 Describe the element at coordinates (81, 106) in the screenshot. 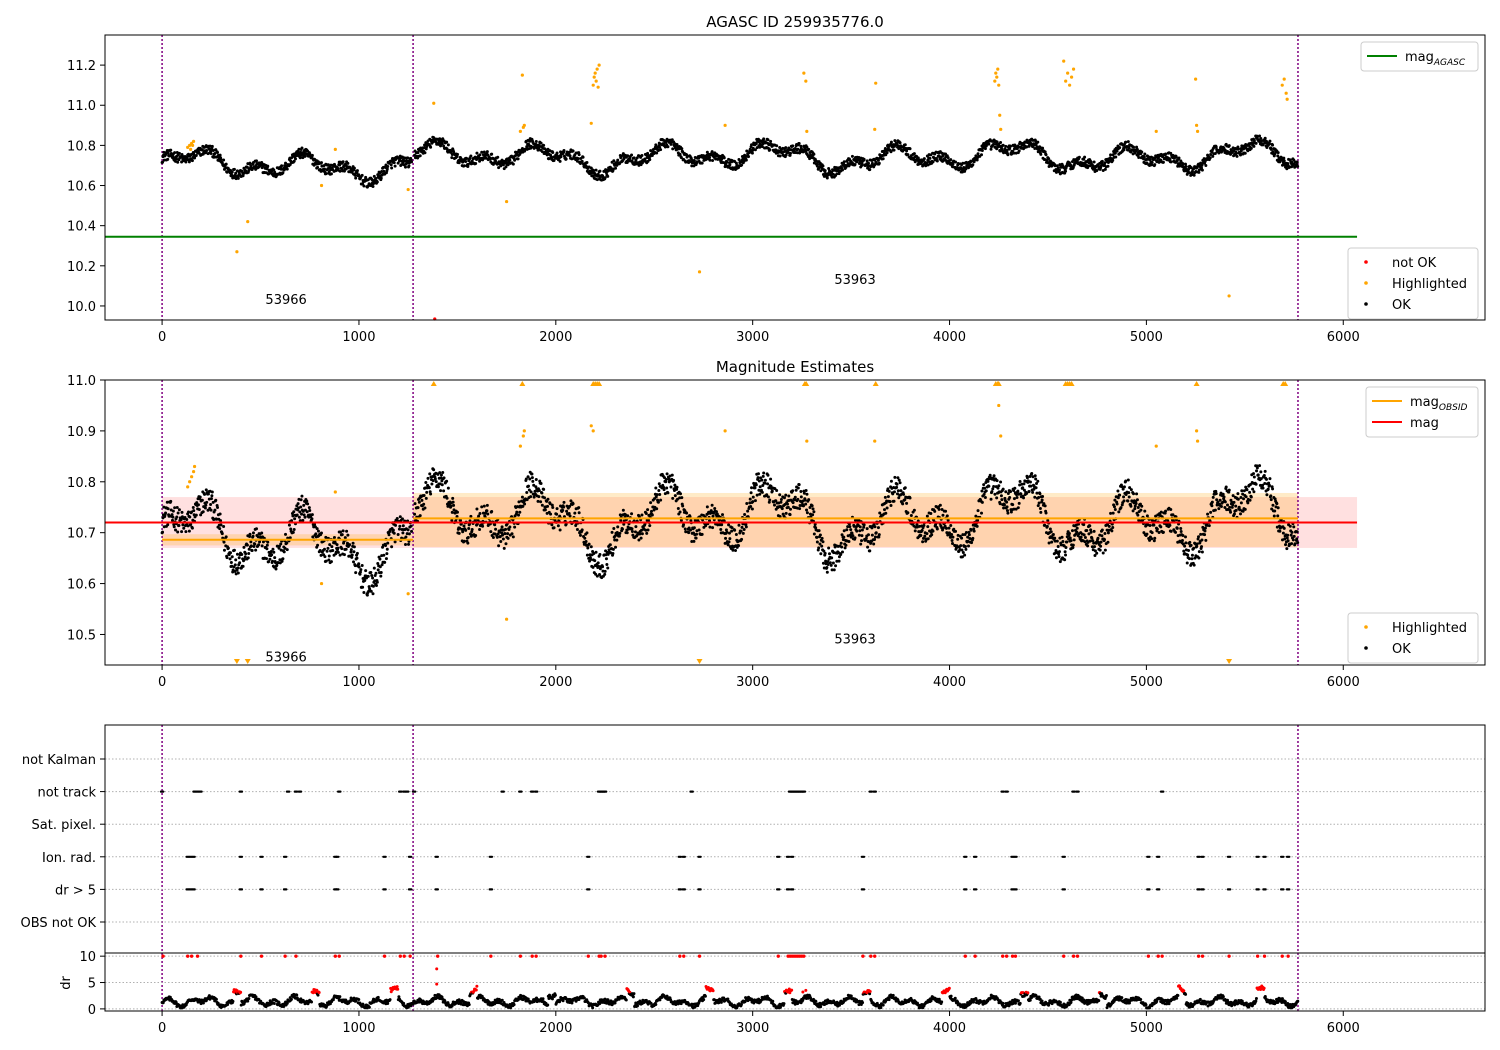

I see `top-y-tick-label: 11.0` at that location.